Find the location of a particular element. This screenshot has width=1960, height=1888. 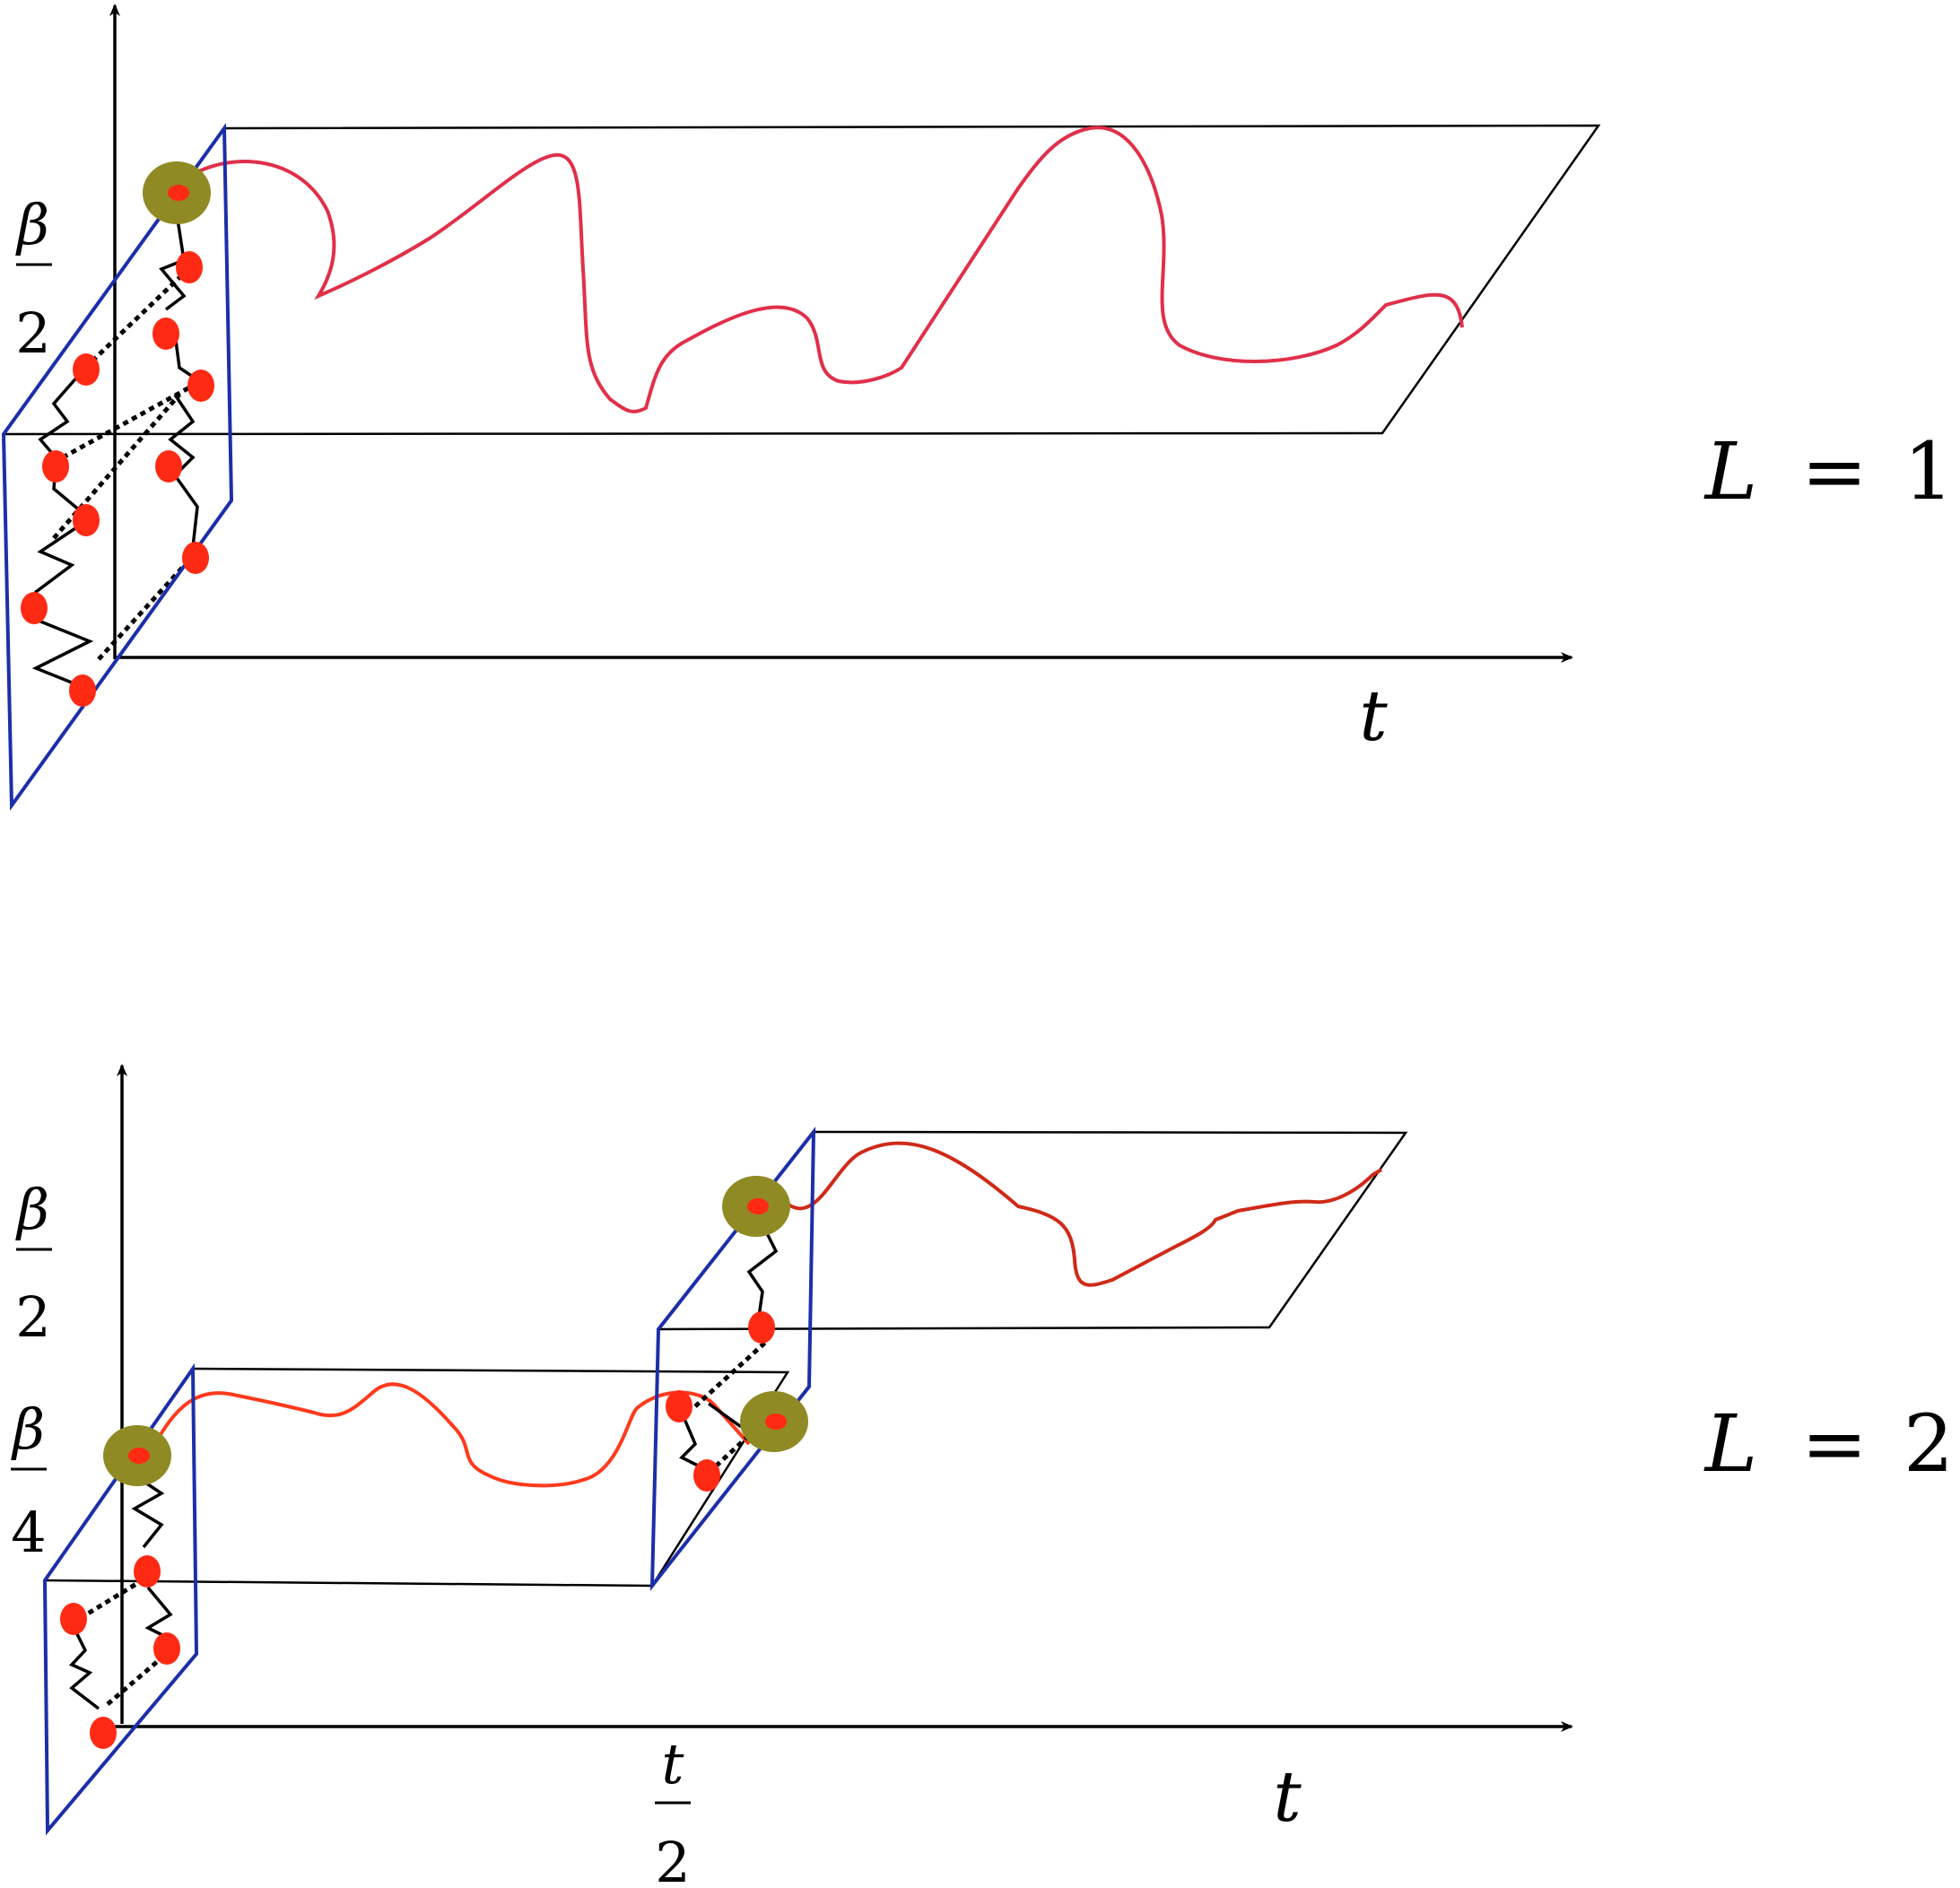

time-slab-2-outline is located at coordinates (1033, 1230).